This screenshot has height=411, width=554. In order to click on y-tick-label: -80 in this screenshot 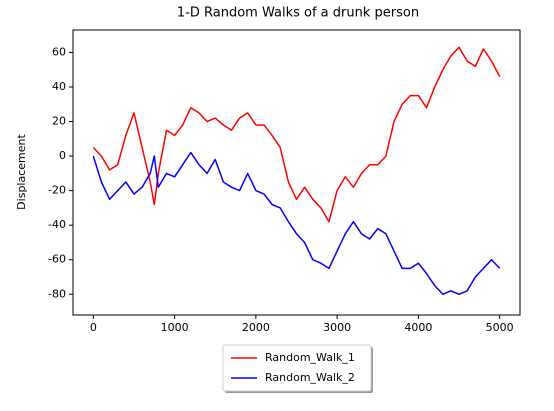, I will do `click(57, 293)`.